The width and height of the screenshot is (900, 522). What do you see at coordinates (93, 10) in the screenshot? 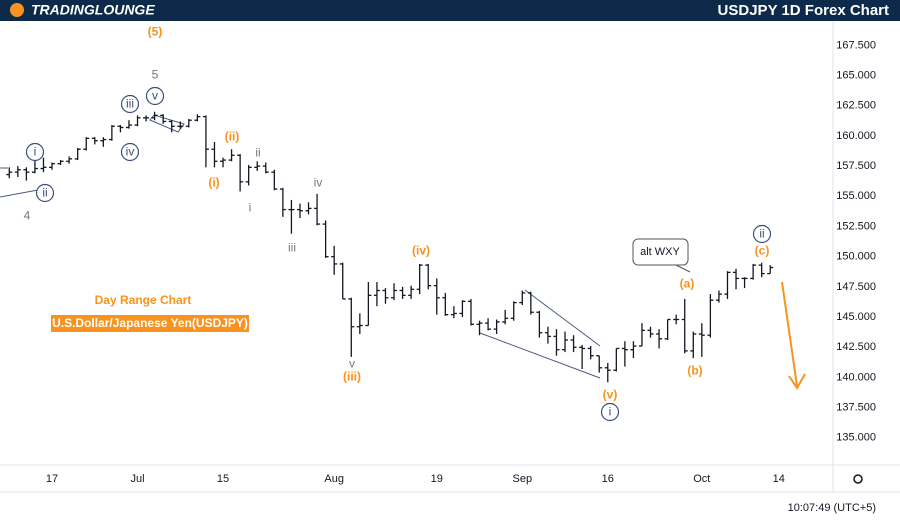
I see `brand: TRADINGLOUNGE` at bounding box center [93, 10].